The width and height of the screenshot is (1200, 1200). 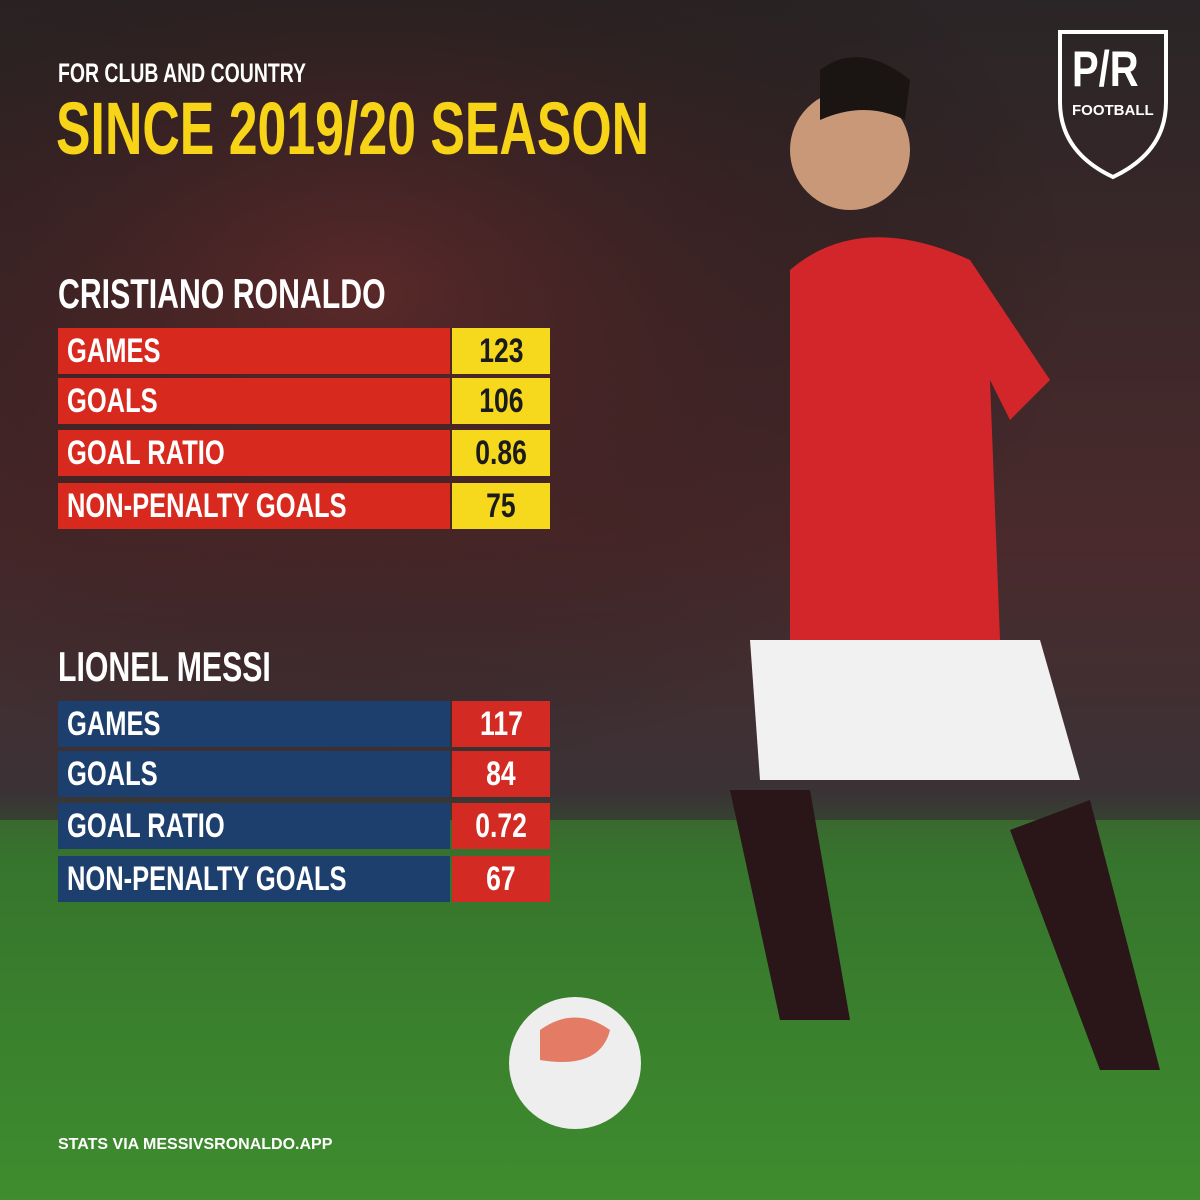 What do you see at coordinates (1105, 69) in the screenshot?
I see `logo-mark: P/R` at bounding box center [1105, 69].